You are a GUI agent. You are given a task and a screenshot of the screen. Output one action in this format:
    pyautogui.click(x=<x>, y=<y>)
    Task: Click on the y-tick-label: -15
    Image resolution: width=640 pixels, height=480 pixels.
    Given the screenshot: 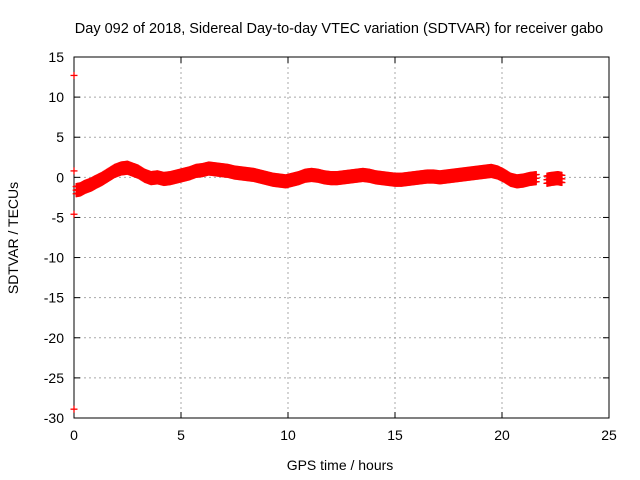 What is the action you would take?
    pyautogui.click(x=54, y=298)
    